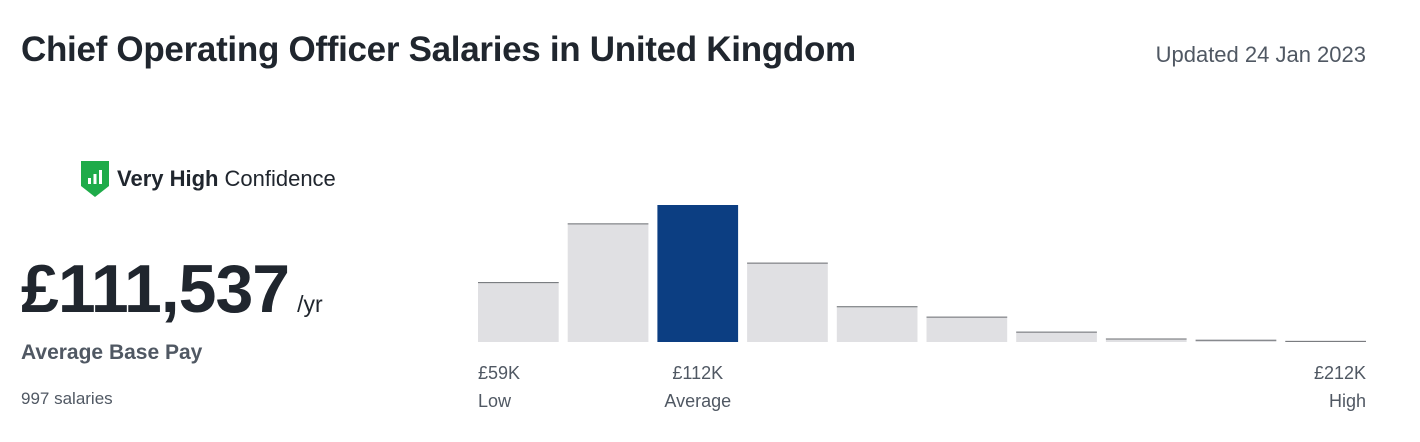 This screenshot has width=1420, height=442. What do you see at coordinates (698, 373) in the screenshot?
I see `tick-value: £112K` at bounding box center [698, 373].